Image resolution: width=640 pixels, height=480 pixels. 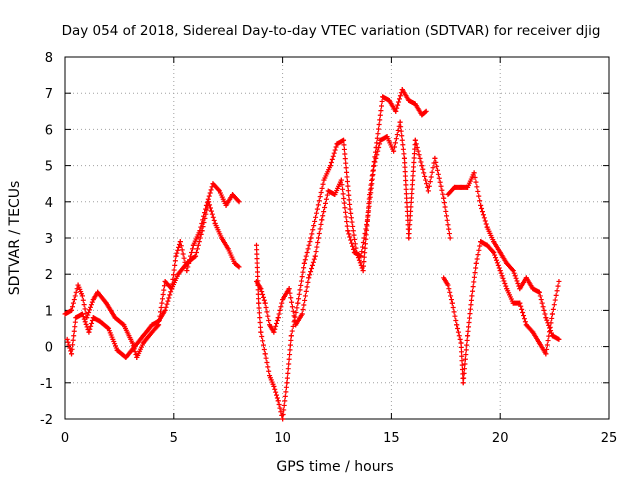 I want to click on y-tick-label: -1, so click(x=46, y=384).